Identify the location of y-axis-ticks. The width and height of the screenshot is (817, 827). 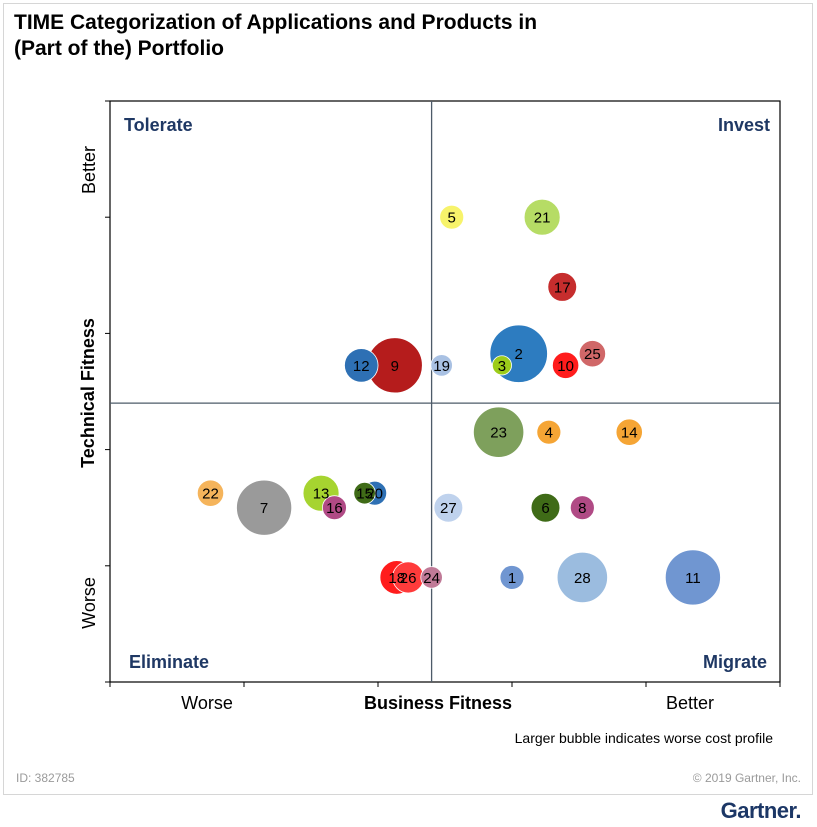
(107, 391).